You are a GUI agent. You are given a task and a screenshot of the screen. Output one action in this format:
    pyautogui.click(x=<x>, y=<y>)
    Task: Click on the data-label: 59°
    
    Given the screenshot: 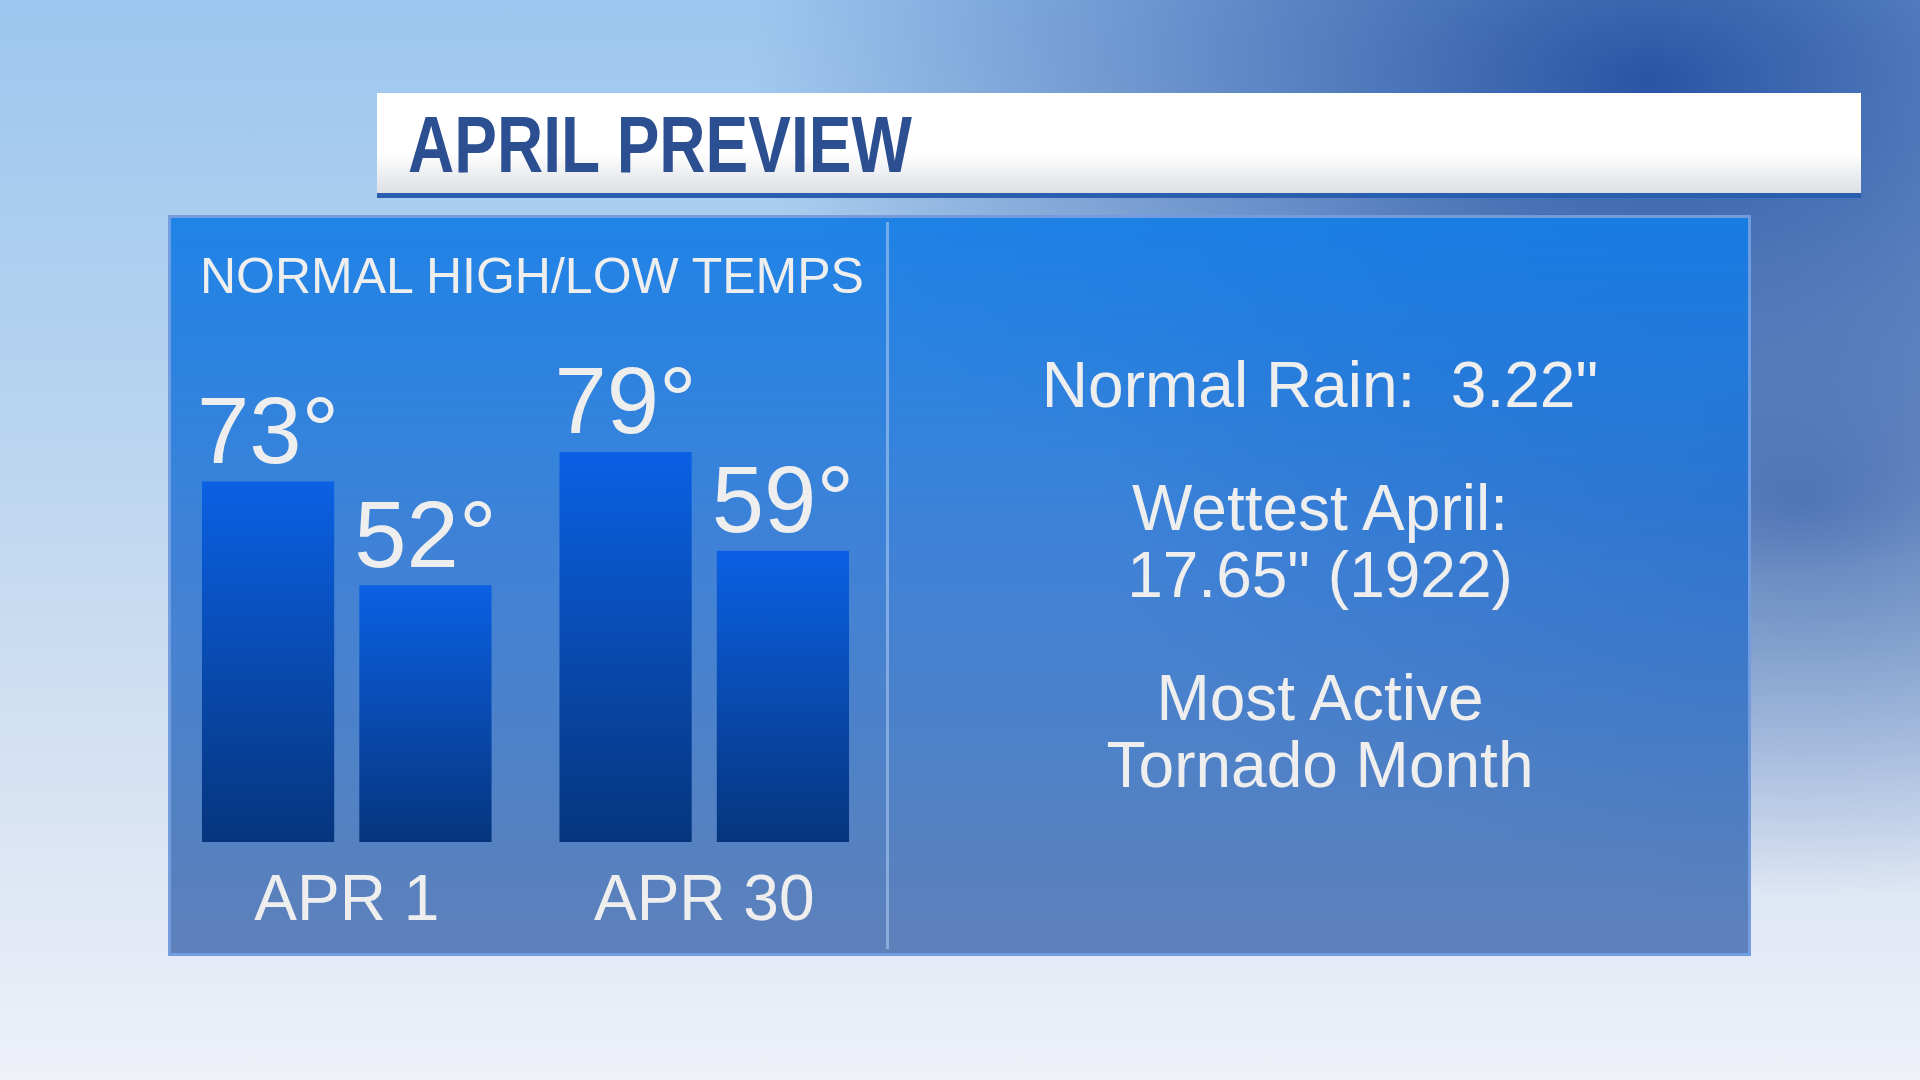 What is the action you would take?
    pyautogui.click(x=782, y=500)
    